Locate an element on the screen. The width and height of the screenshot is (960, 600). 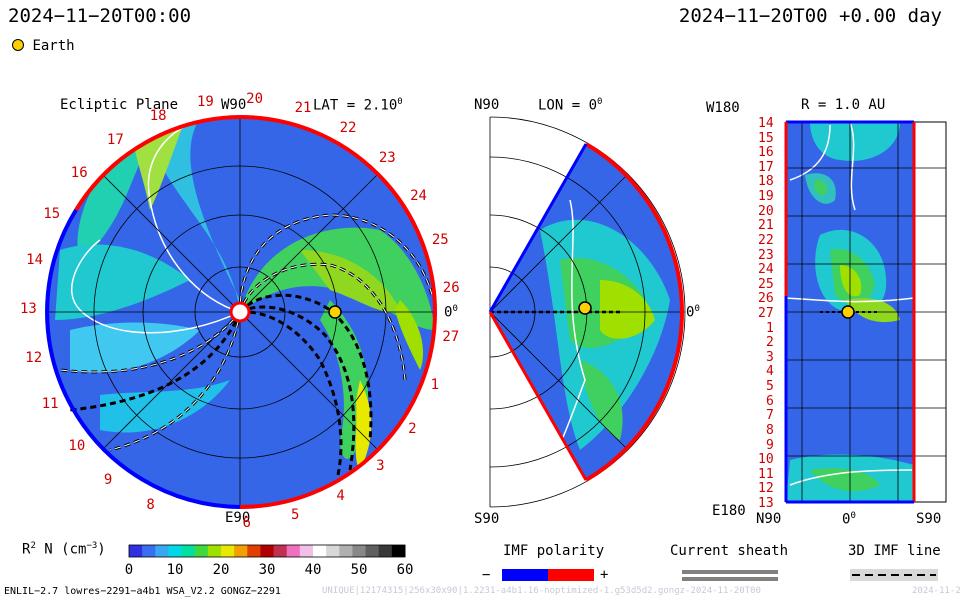
earth-marker-icon is located at coordinates (18, 45).